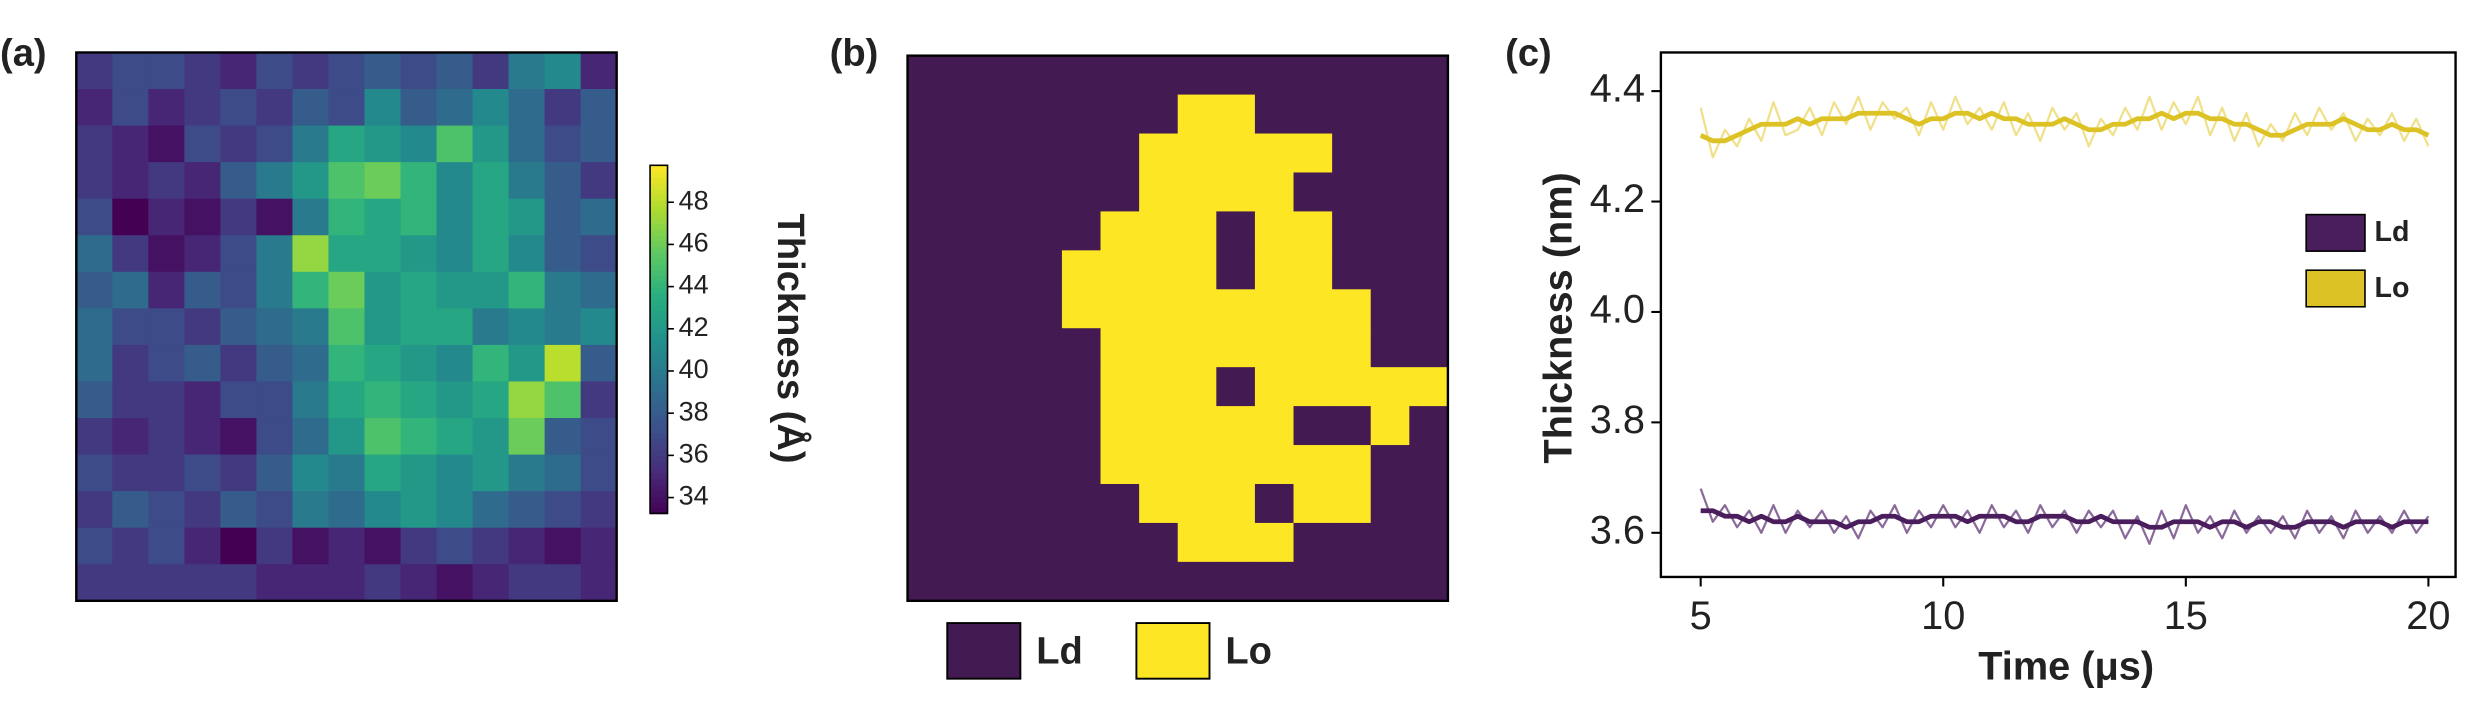  I want to click on smoothed-line, so click(2064, 519).